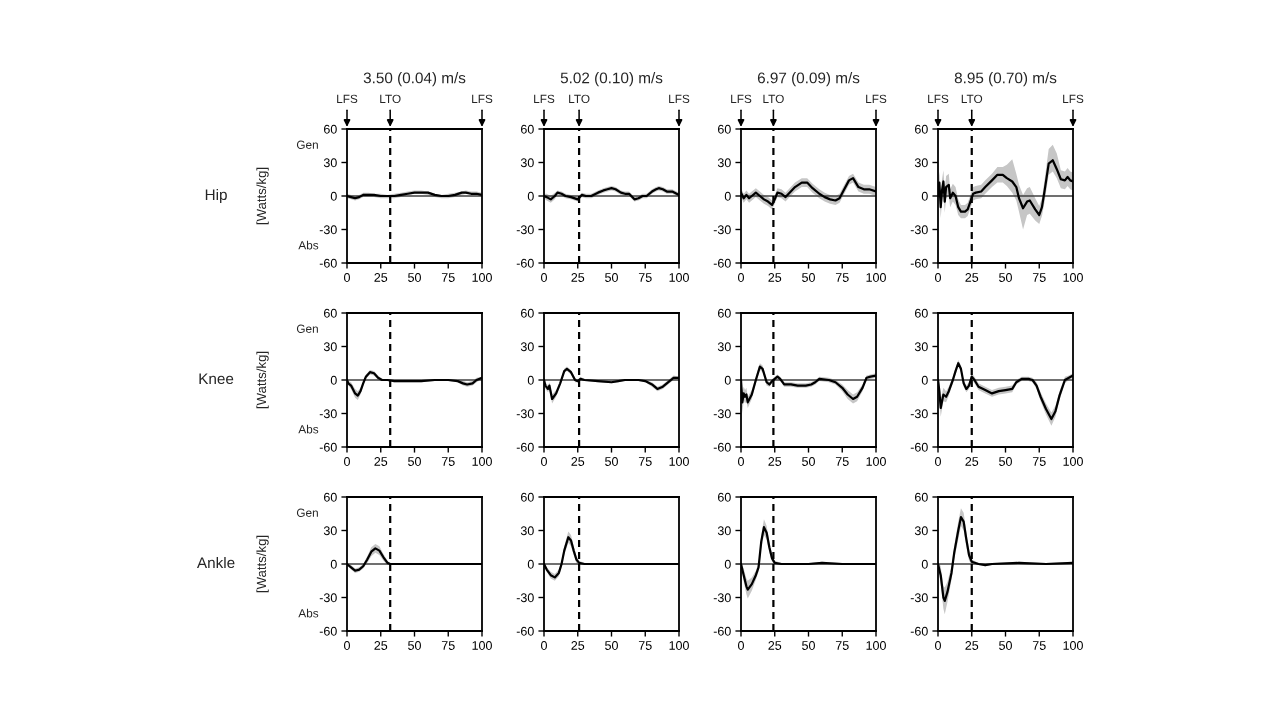 The width and height of the screenshot is (1280, 720). I want to click on chart-title: 5.02 (0.10) m/s, so click(611, 79).